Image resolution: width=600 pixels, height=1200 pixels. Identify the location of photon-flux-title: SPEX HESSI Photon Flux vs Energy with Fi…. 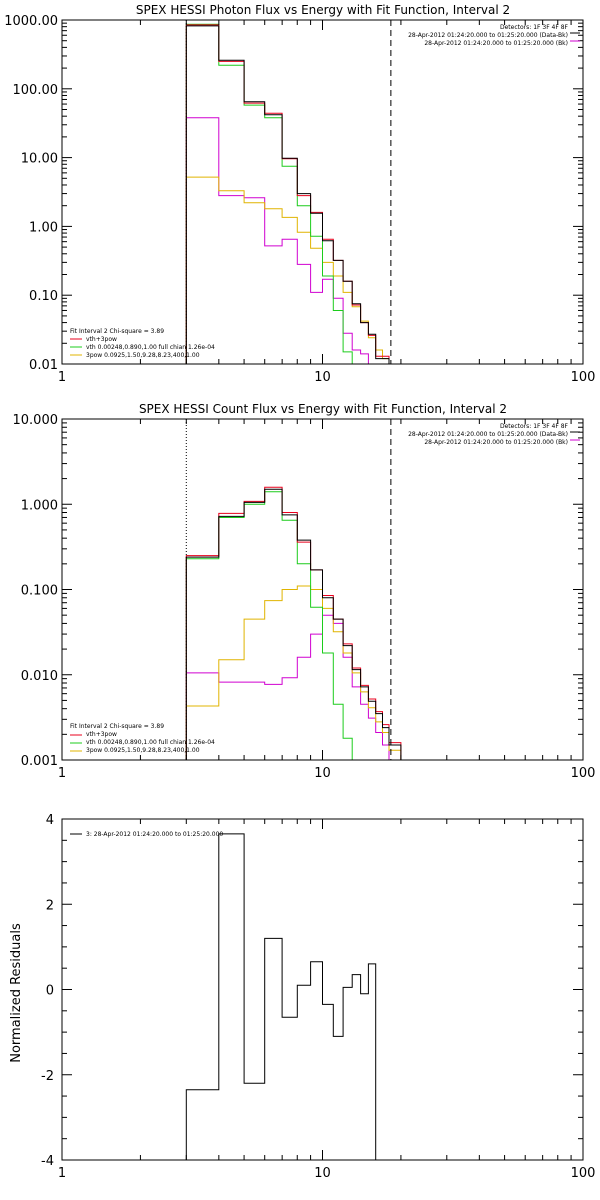
(323, 10).